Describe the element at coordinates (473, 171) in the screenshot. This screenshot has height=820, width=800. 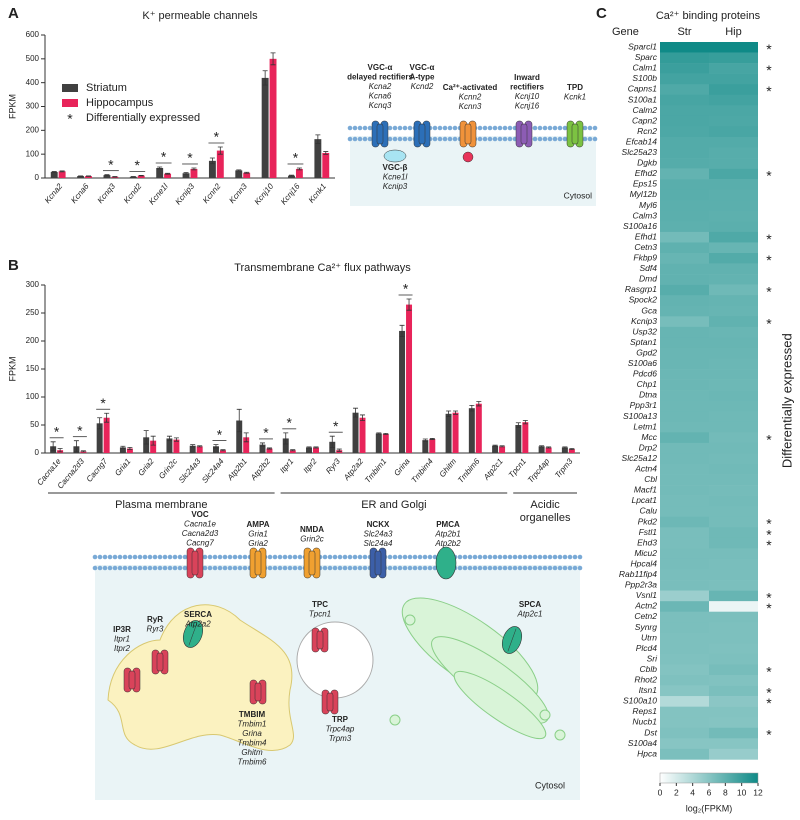
I see `cytosol` at that location.